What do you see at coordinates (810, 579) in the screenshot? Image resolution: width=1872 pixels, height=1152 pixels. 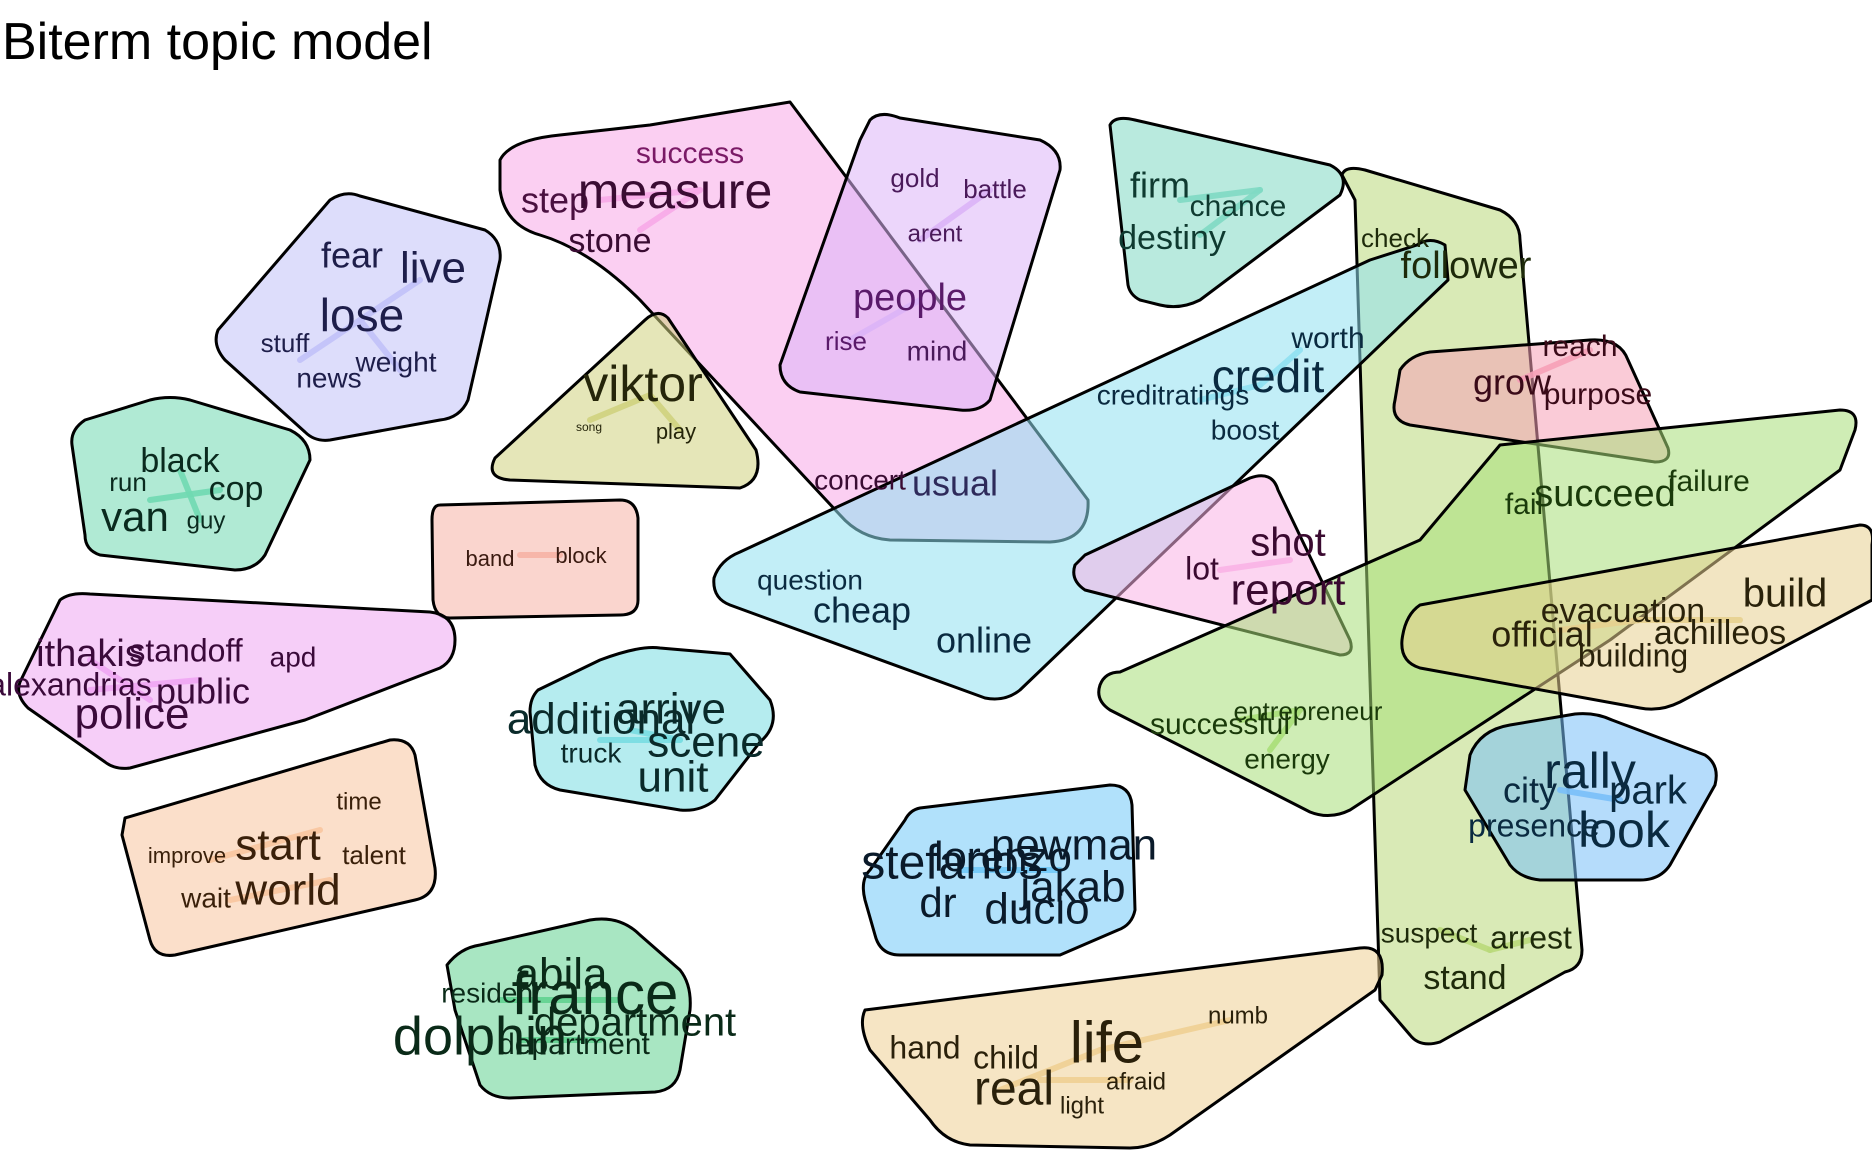 I see `topic-word-credit-4: question` at bounding box center [810, 579].